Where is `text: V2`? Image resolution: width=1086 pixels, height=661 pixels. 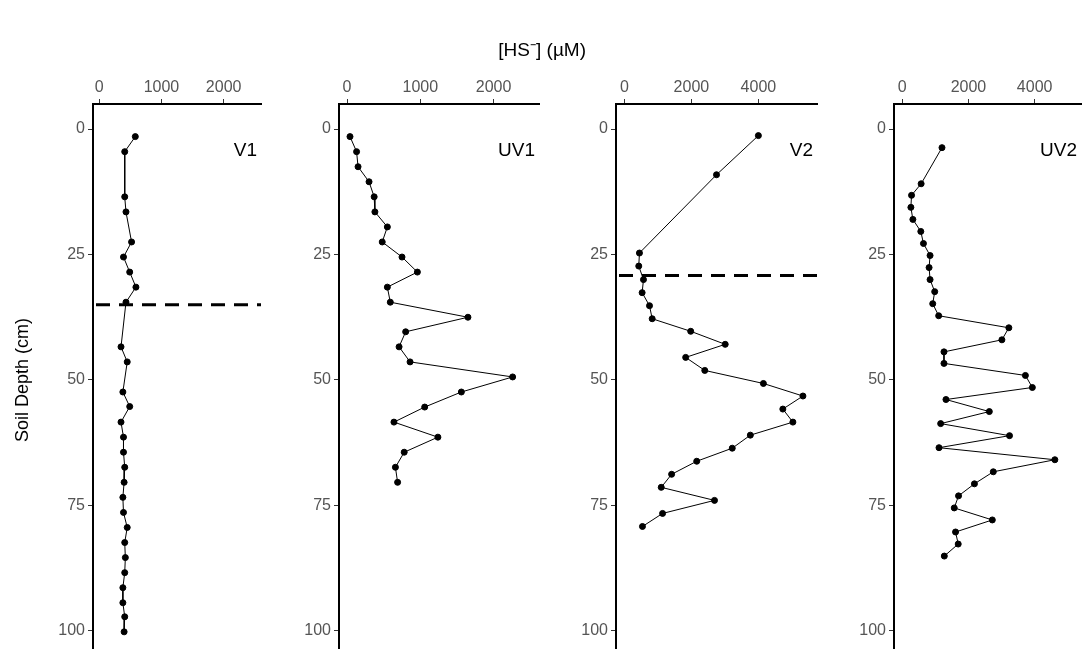
text: V2 is located at coordinates (801, 149).